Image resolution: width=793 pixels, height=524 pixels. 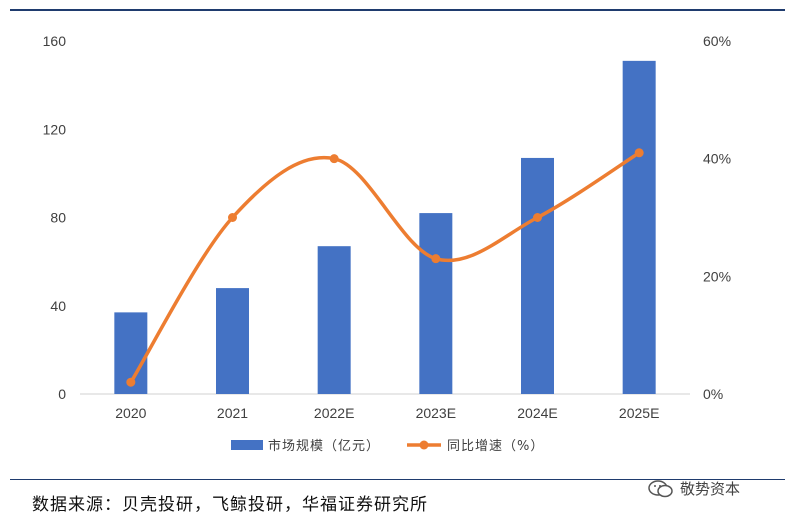 What do you see at coordinates (324, 446) in the screenshot?
I see `legend-bar-label: 市场规模（亿元）` at bounding box center [324, 446].